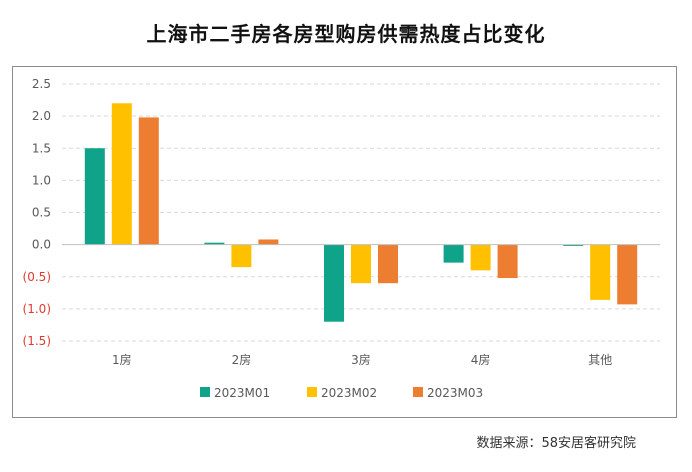 This screenshot has height=472, width=692. I want to click on x-tick-label: 4房, so click(481, 359).